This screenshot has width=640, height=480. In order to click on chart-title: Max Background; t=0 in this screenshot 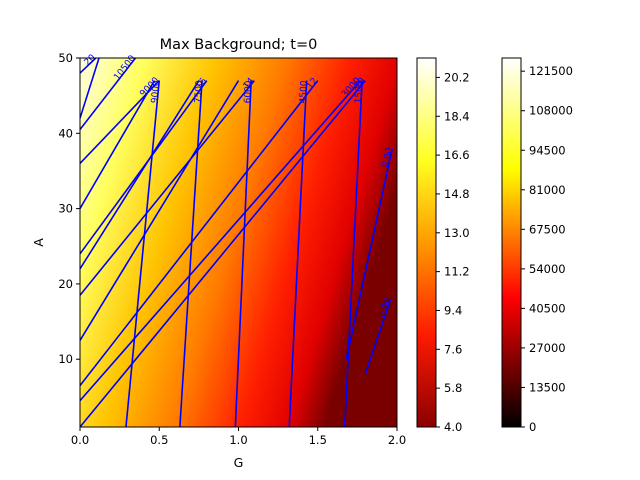, I will do `click(239, 45)`.